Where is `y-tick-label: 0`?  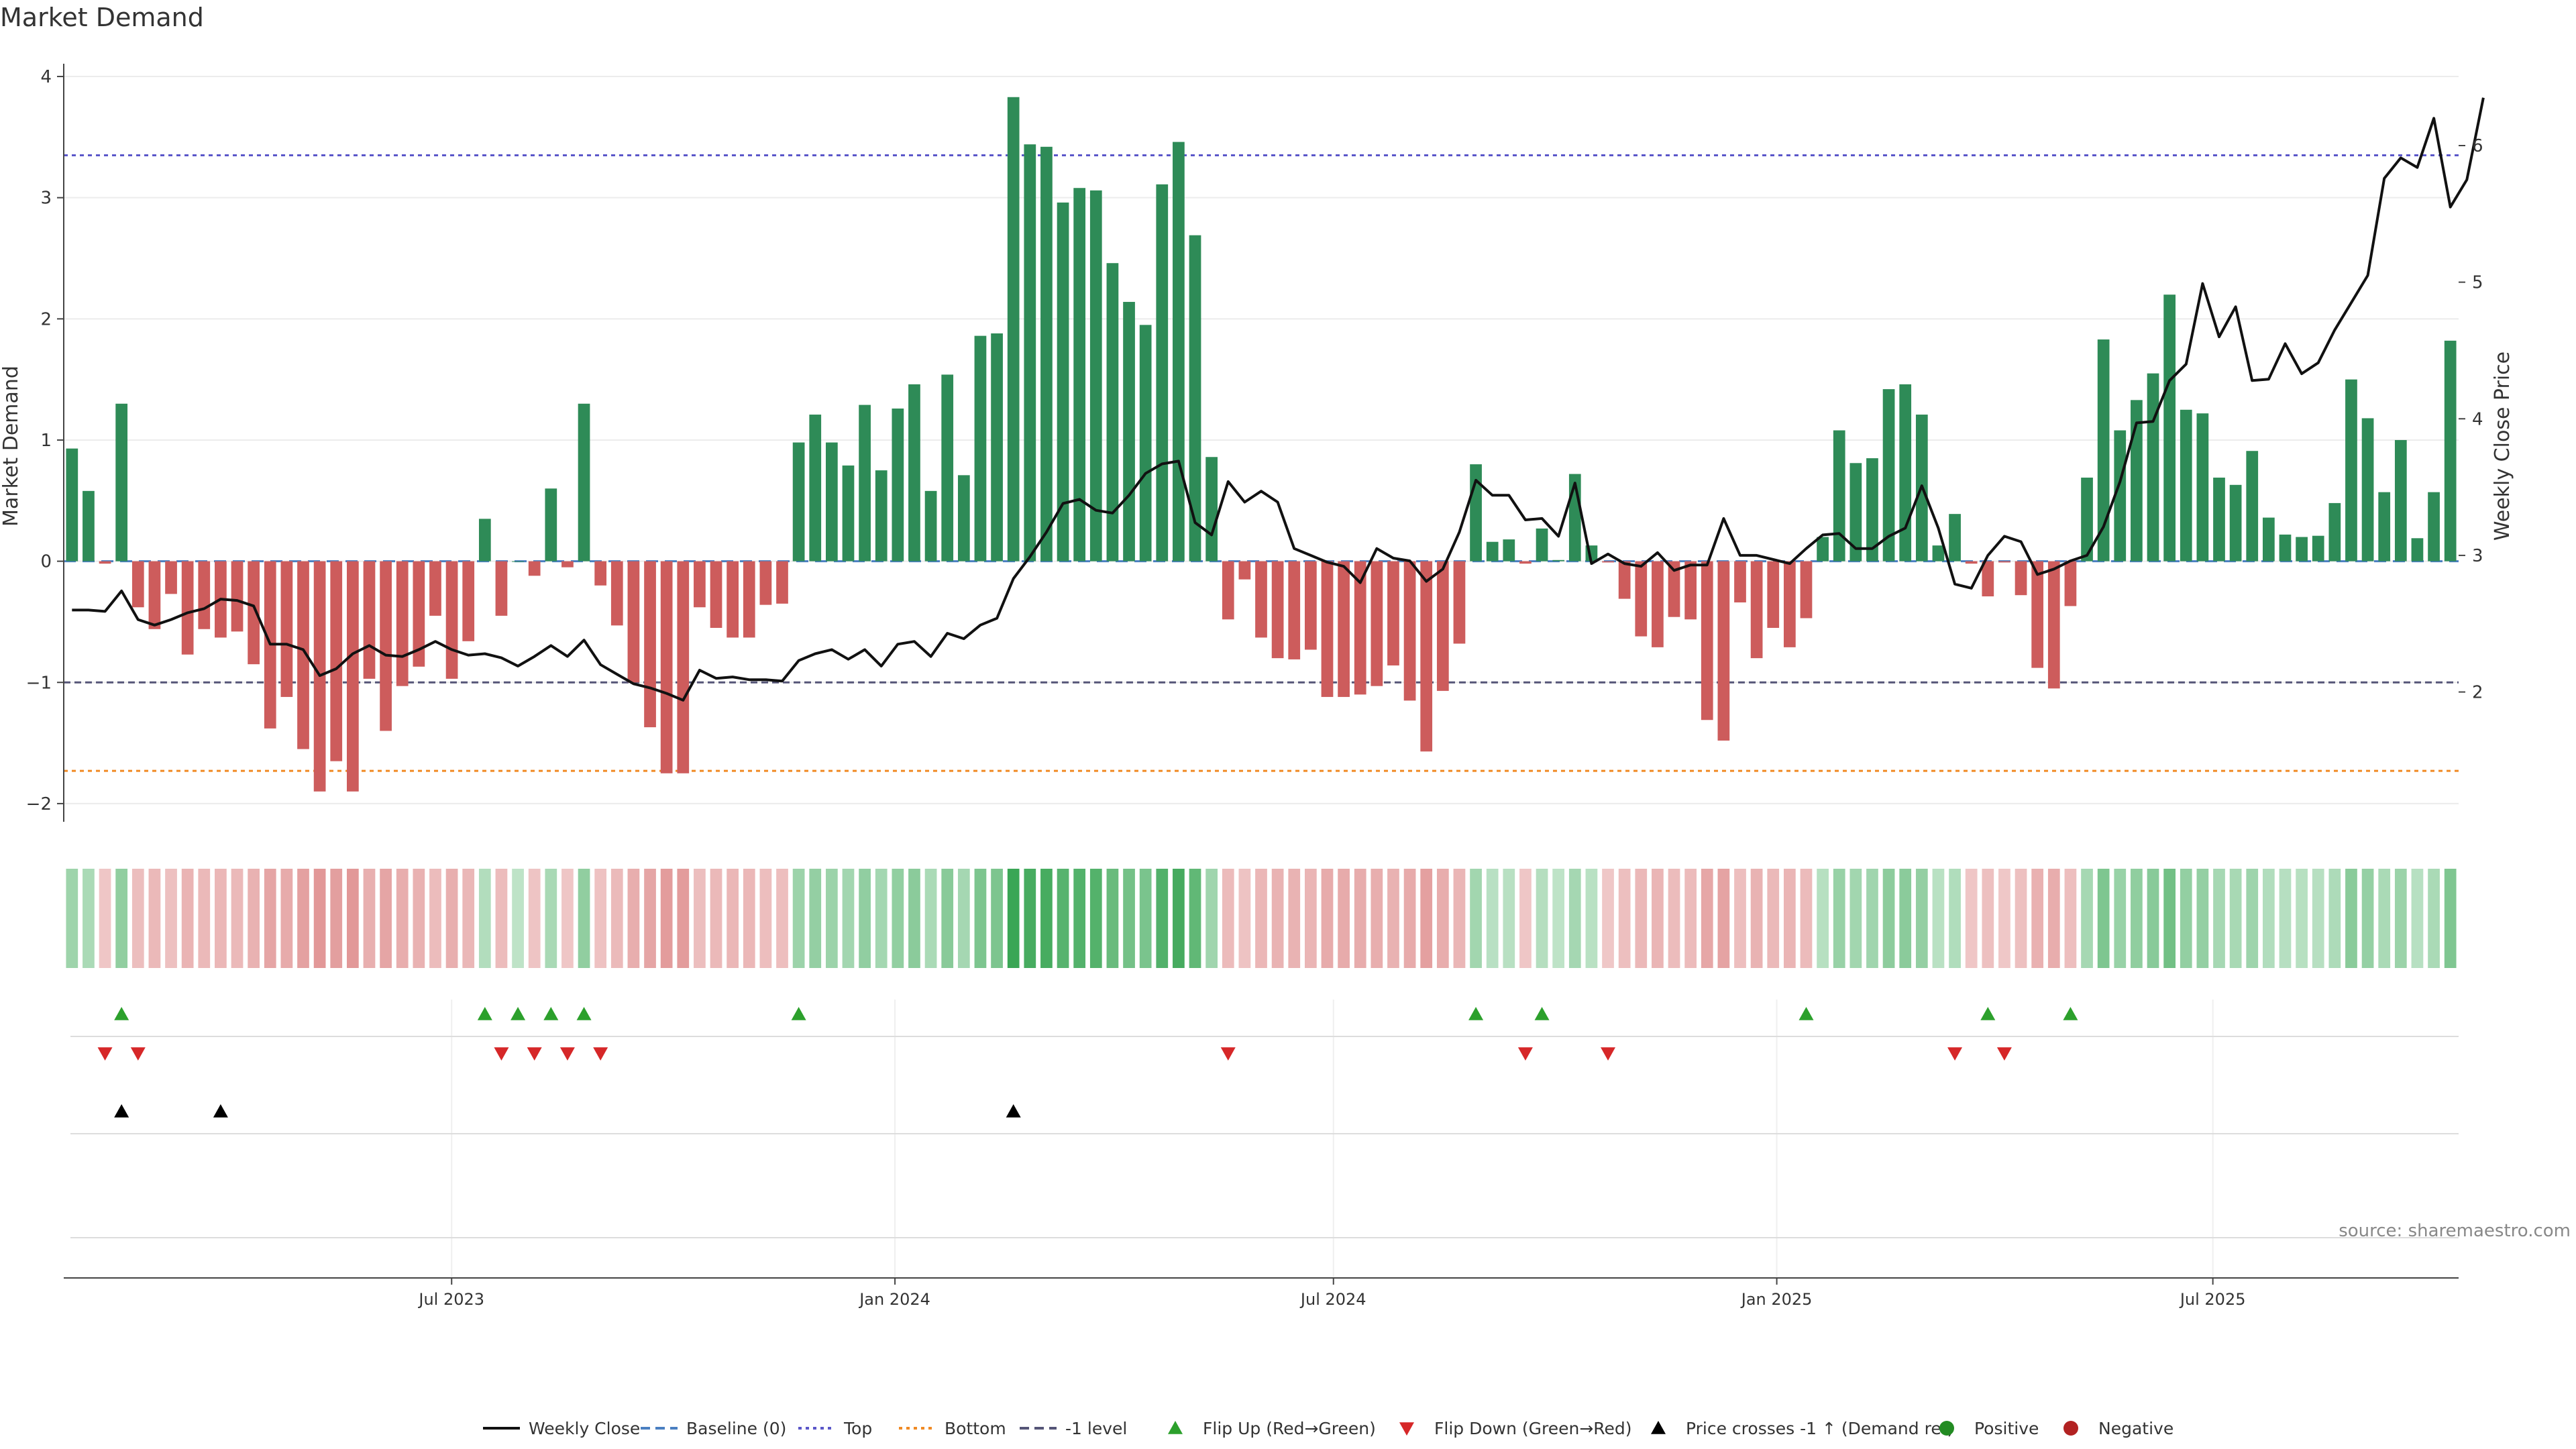 y-tick-label: 0 is located at coordinates (46, 562).